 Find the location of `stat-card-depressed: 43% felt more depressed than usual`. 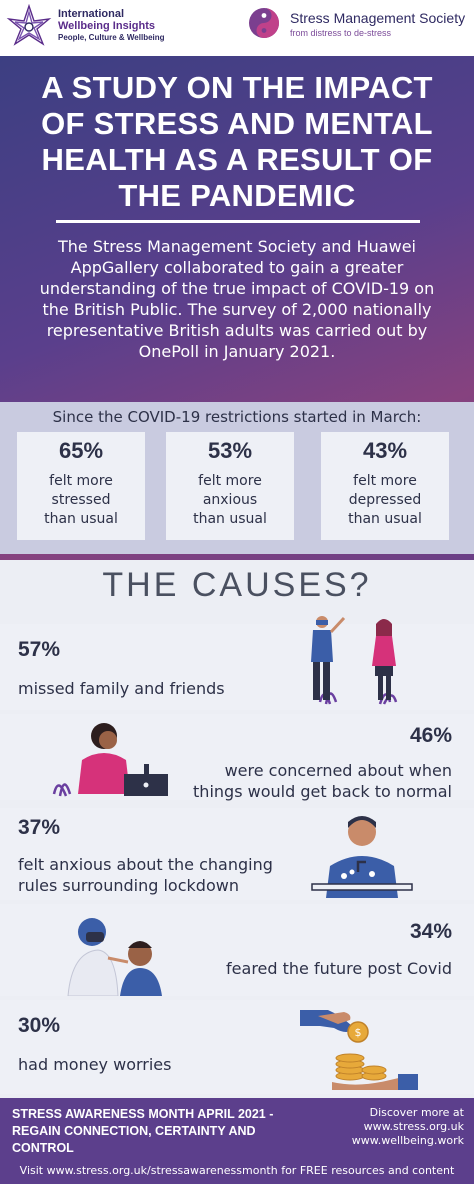

stat-card-depressed: 43% felt more depressed than usual is located at coordinates (385, 486).